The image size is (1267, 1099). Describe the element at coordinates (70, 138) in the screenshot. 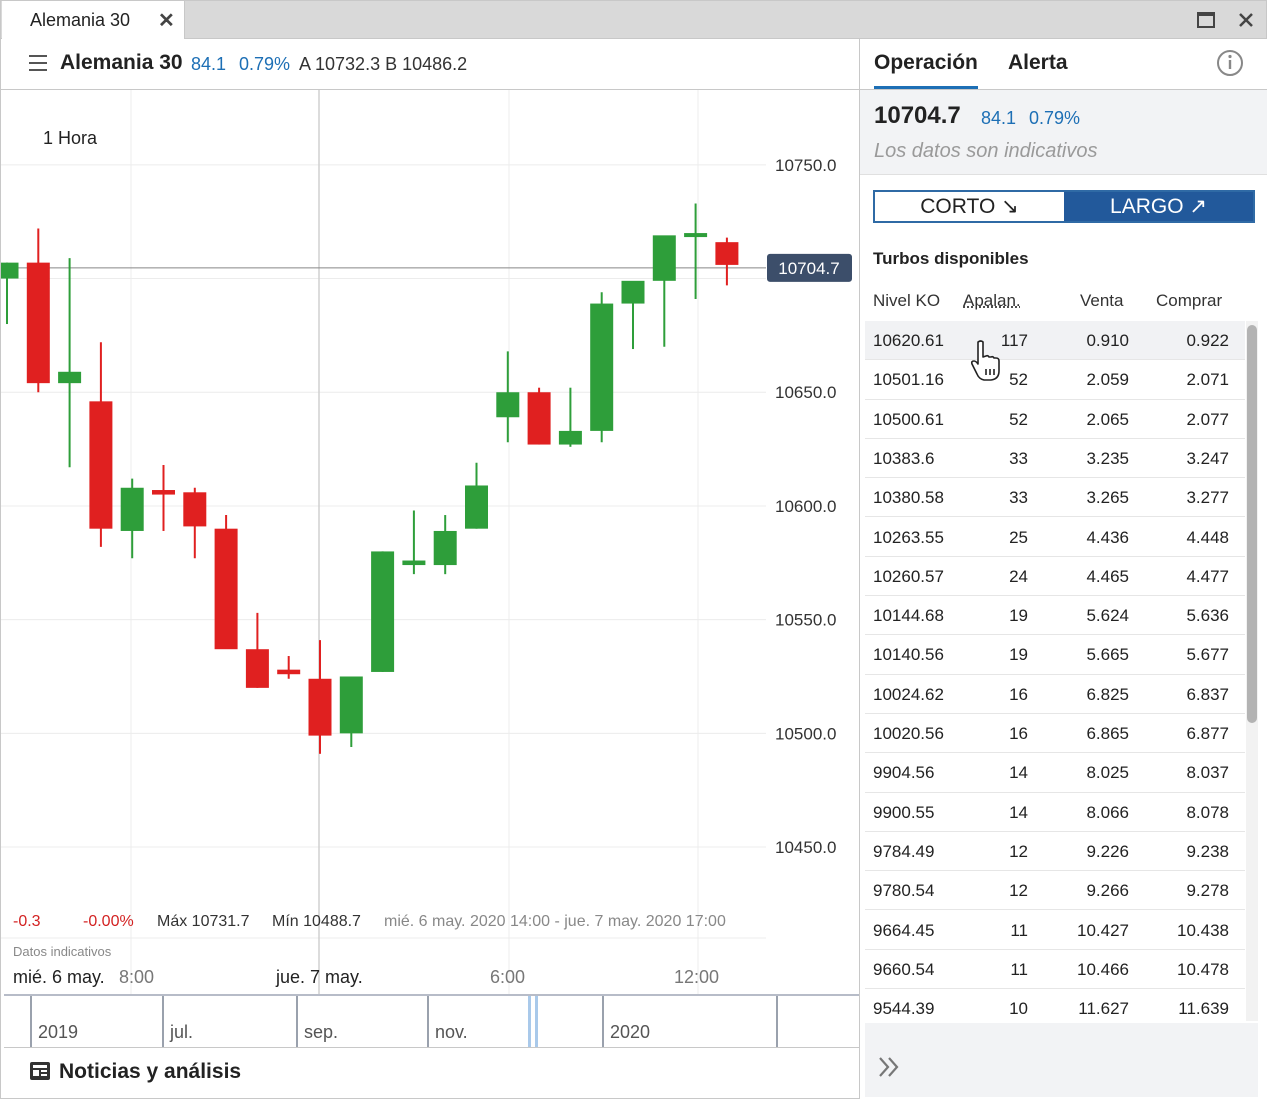

I see `timeframe-label: 1 Hora` at that location.